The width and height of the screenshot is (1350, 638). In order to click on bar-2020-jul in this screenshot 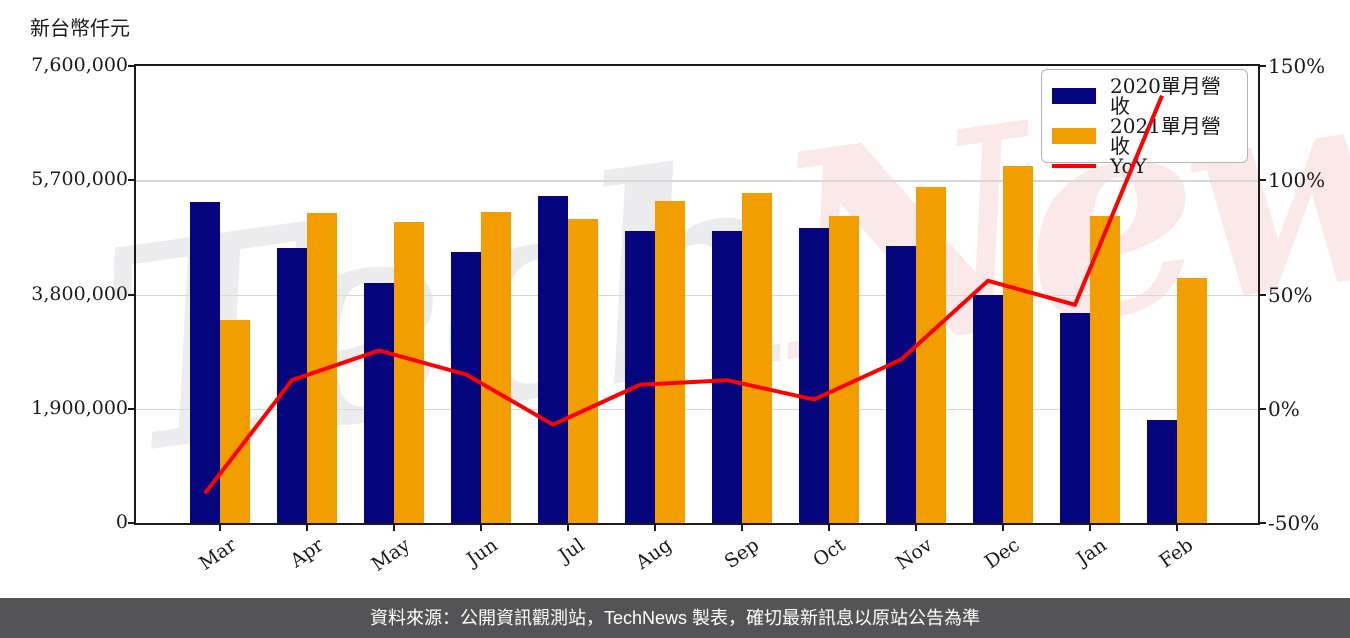, I will do `click(553, 359)`.